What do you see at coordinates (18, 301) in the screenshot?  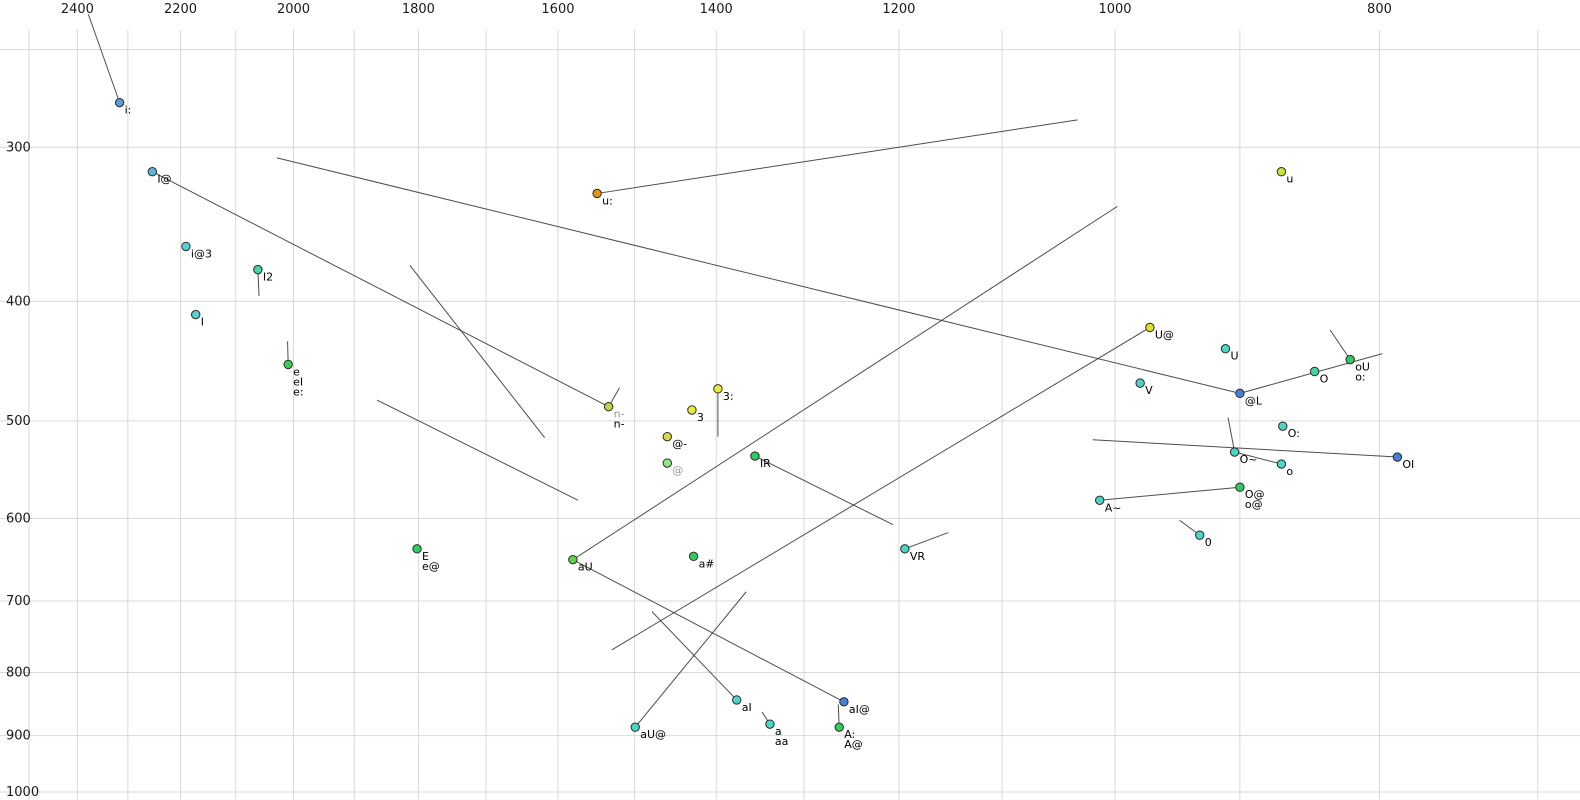 I see `y-tick-label: 400` at bounding box center [18, 301].